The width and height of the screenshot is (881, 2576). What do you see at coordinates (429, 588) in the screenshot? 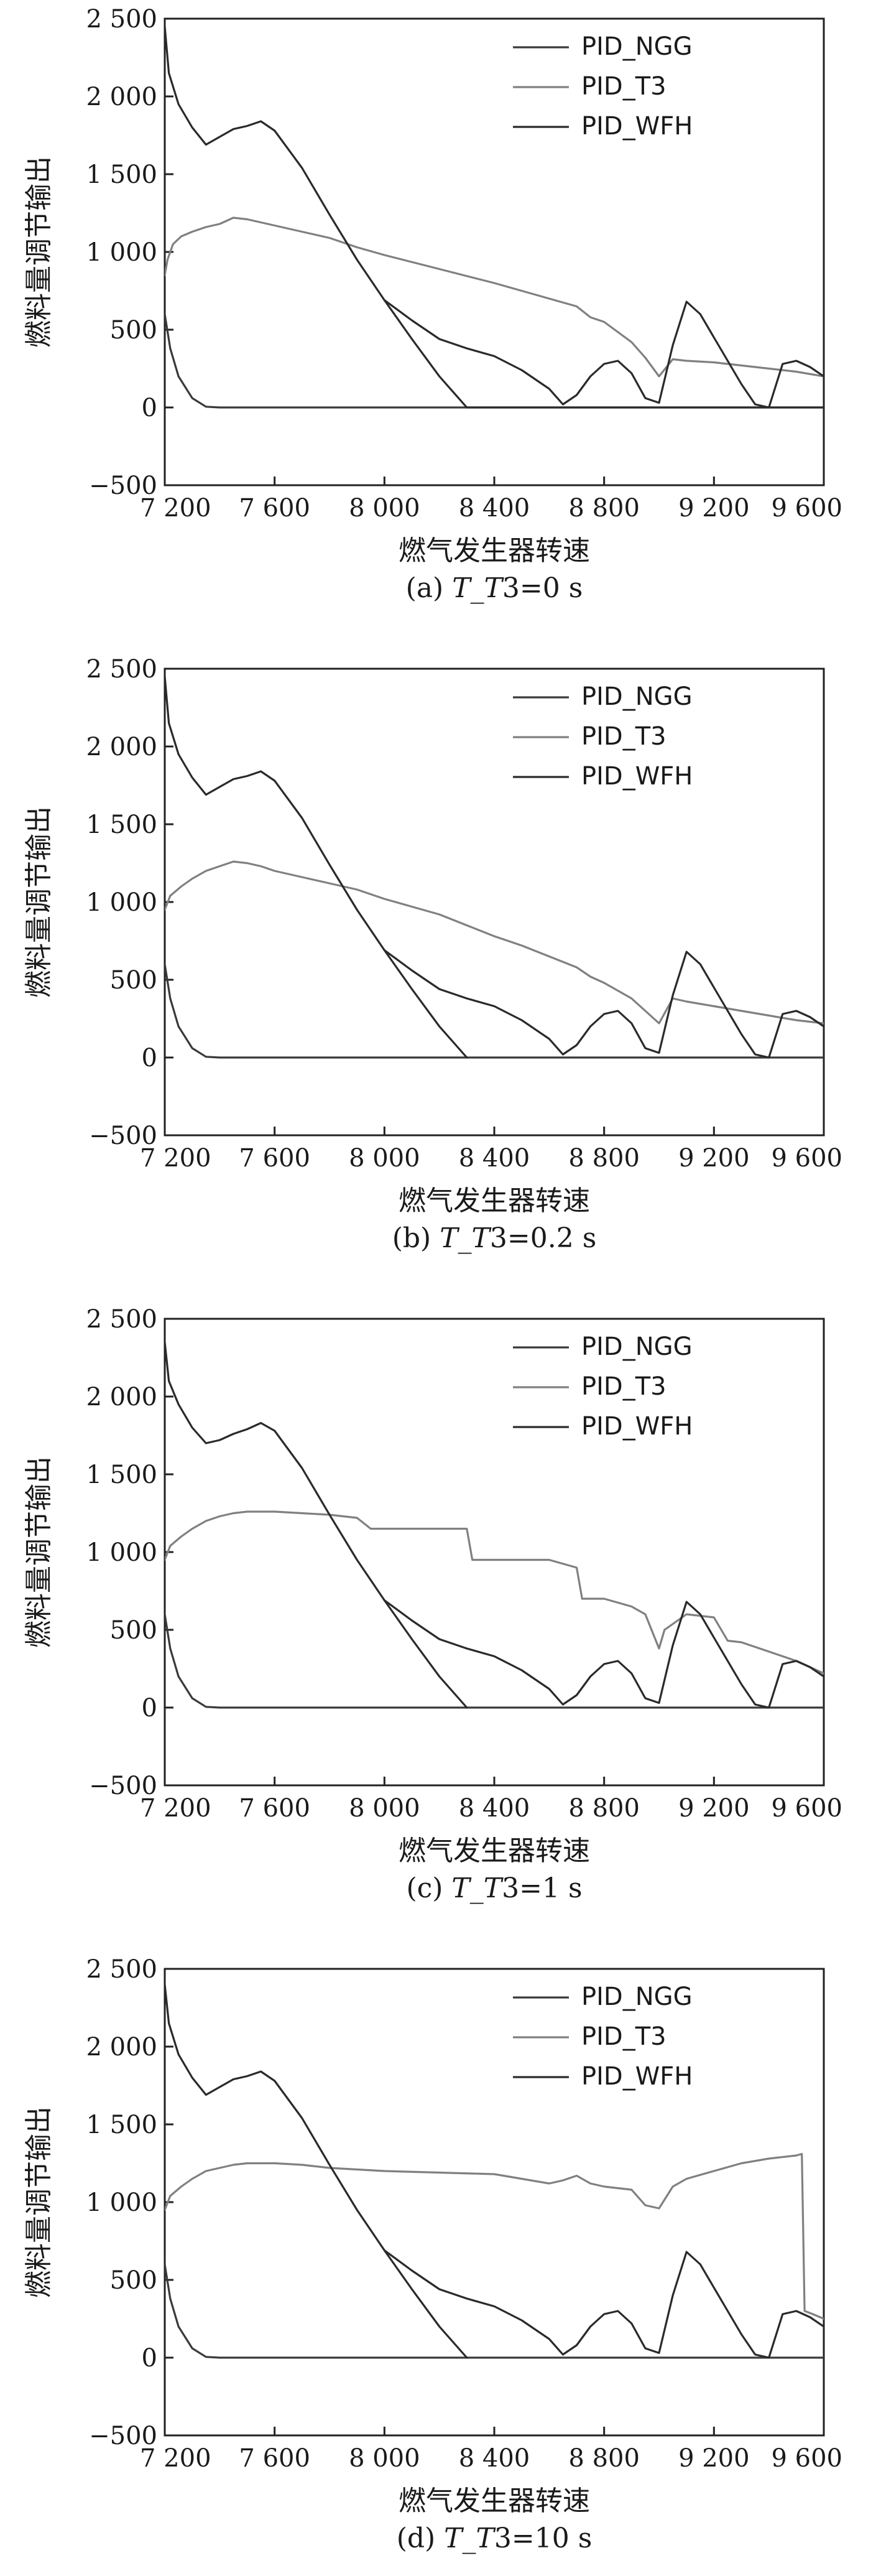
I see `caption-prefix: (a)` at bounding box center [429, 588].